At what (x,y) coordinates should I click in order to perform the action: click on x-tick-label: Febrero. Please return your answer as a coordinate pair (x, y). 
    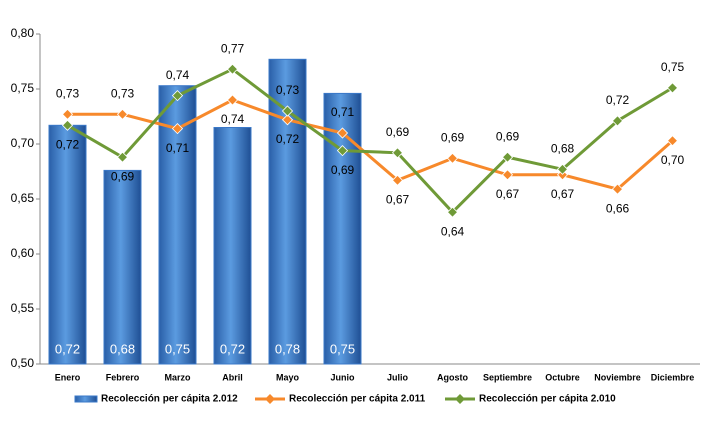
    Looking at the image, I should click on (123, 377).